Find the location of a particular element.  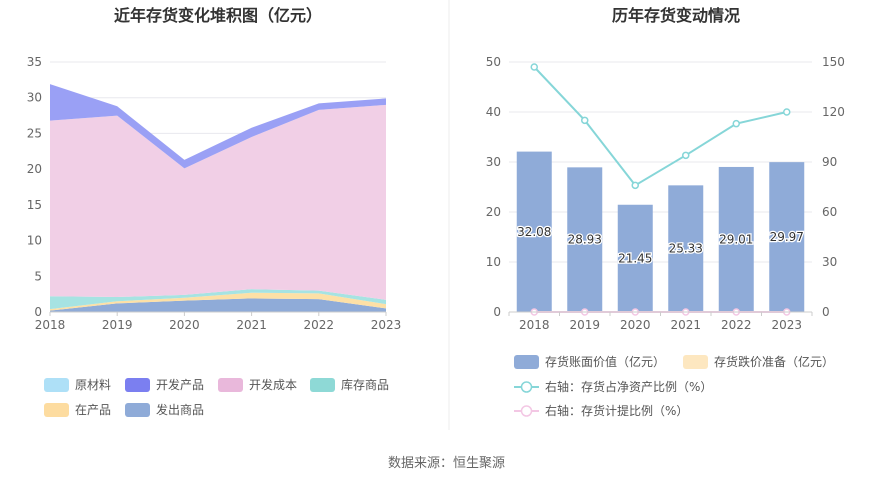

bar-value-label: 28.93 is located at coordinates (585, 240).